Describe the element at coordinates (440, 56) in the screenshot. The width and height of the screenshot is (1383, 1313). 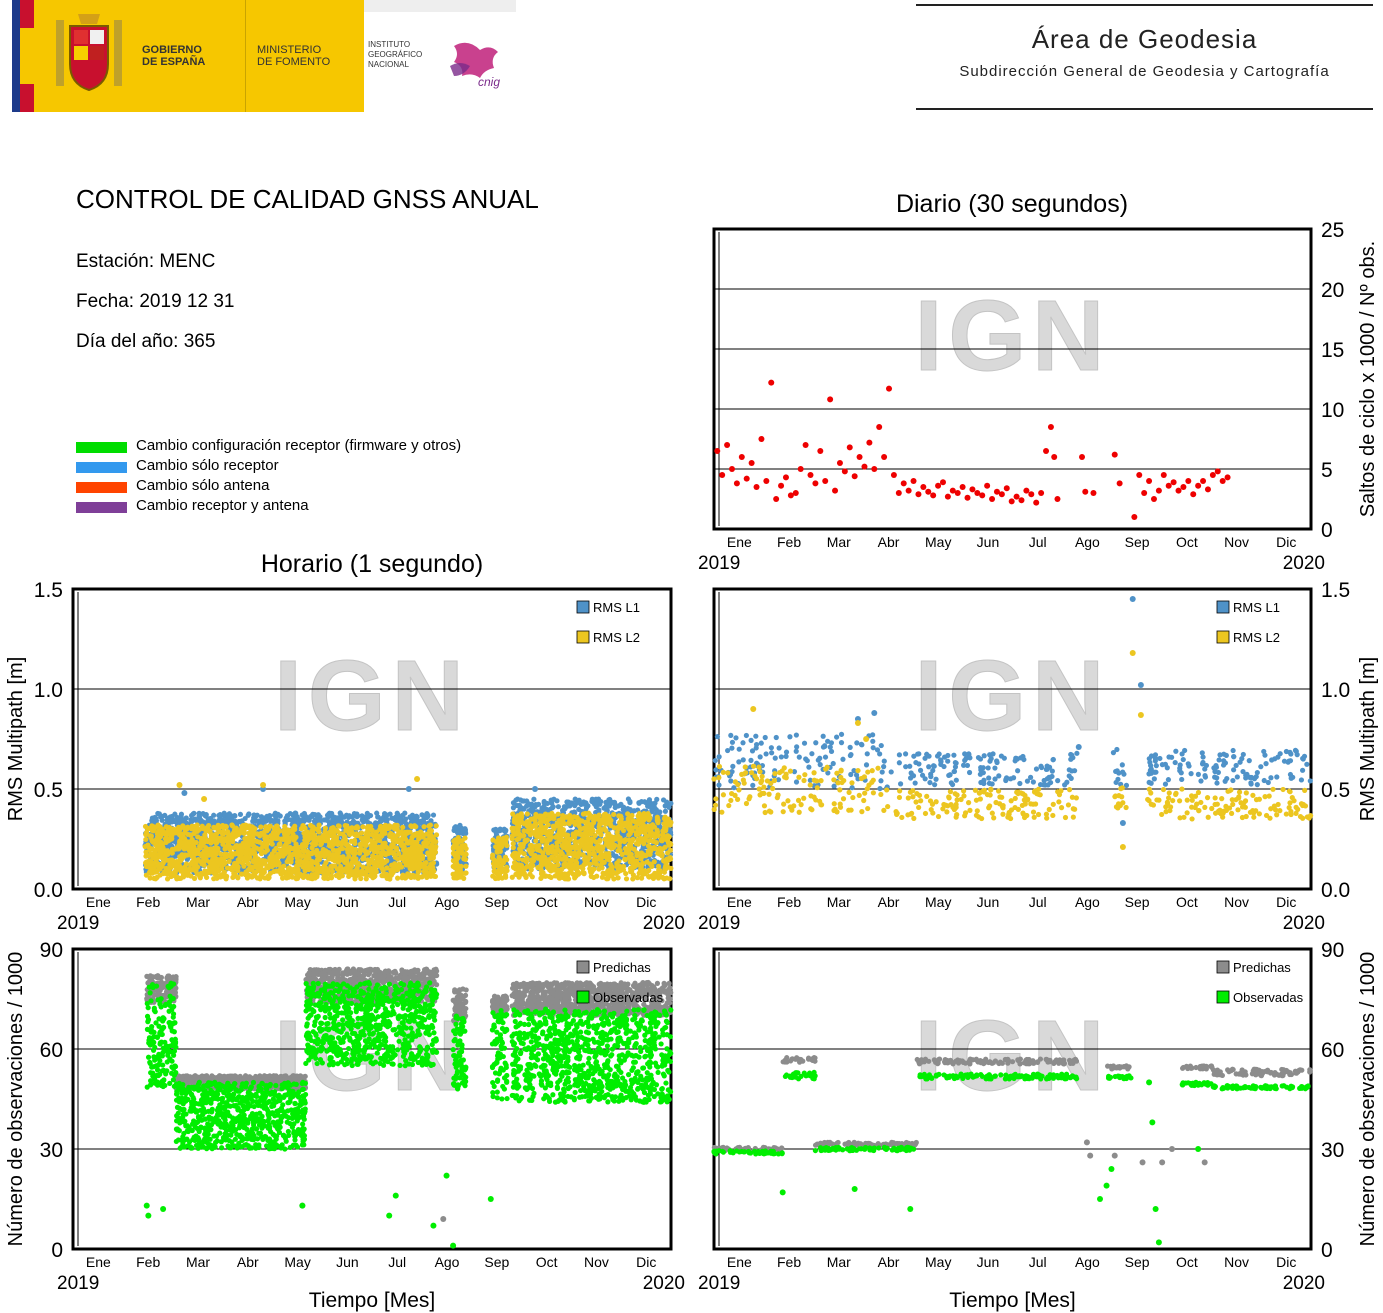
I see `ign-block: INSTITUTO GEOGRÁFICO NACIONAL cnig` at that location.